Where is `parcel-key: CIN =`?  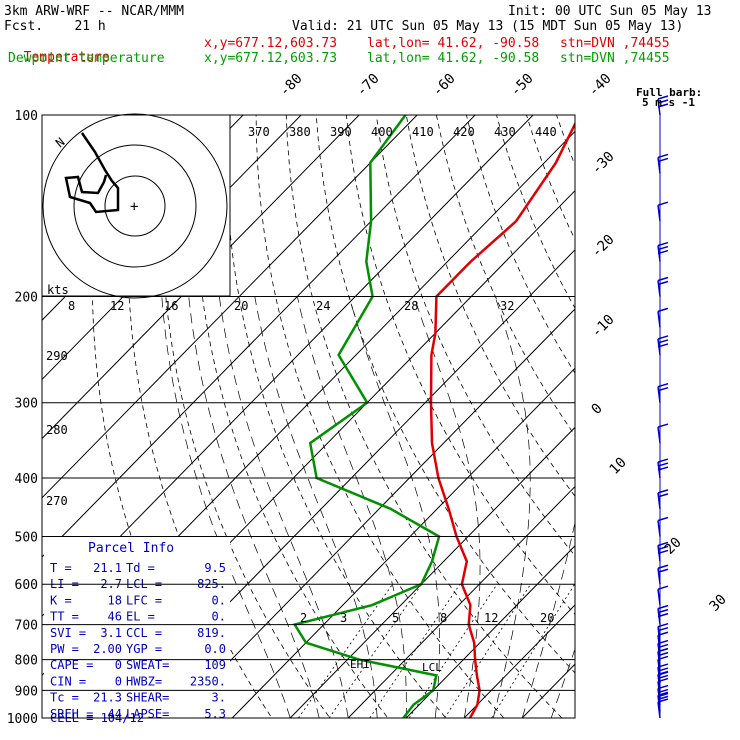
parcel-key: CIN = is located at coordinates (68, 681).